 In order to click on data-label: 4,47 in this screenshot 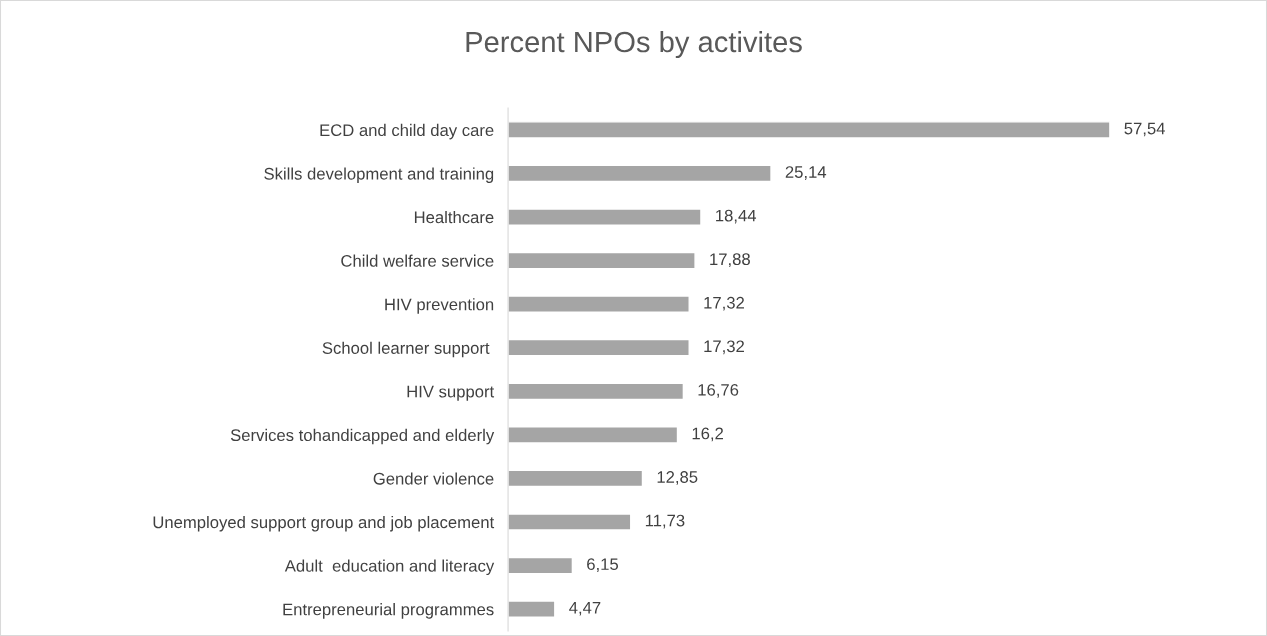, I will do `click(585, 608)`.